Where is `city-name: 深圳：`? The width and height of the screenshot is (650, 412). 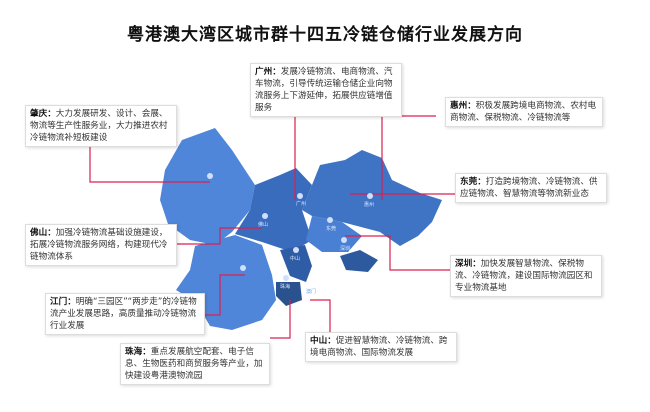 city-name: 深圳： is located at coordinates (468, 264).